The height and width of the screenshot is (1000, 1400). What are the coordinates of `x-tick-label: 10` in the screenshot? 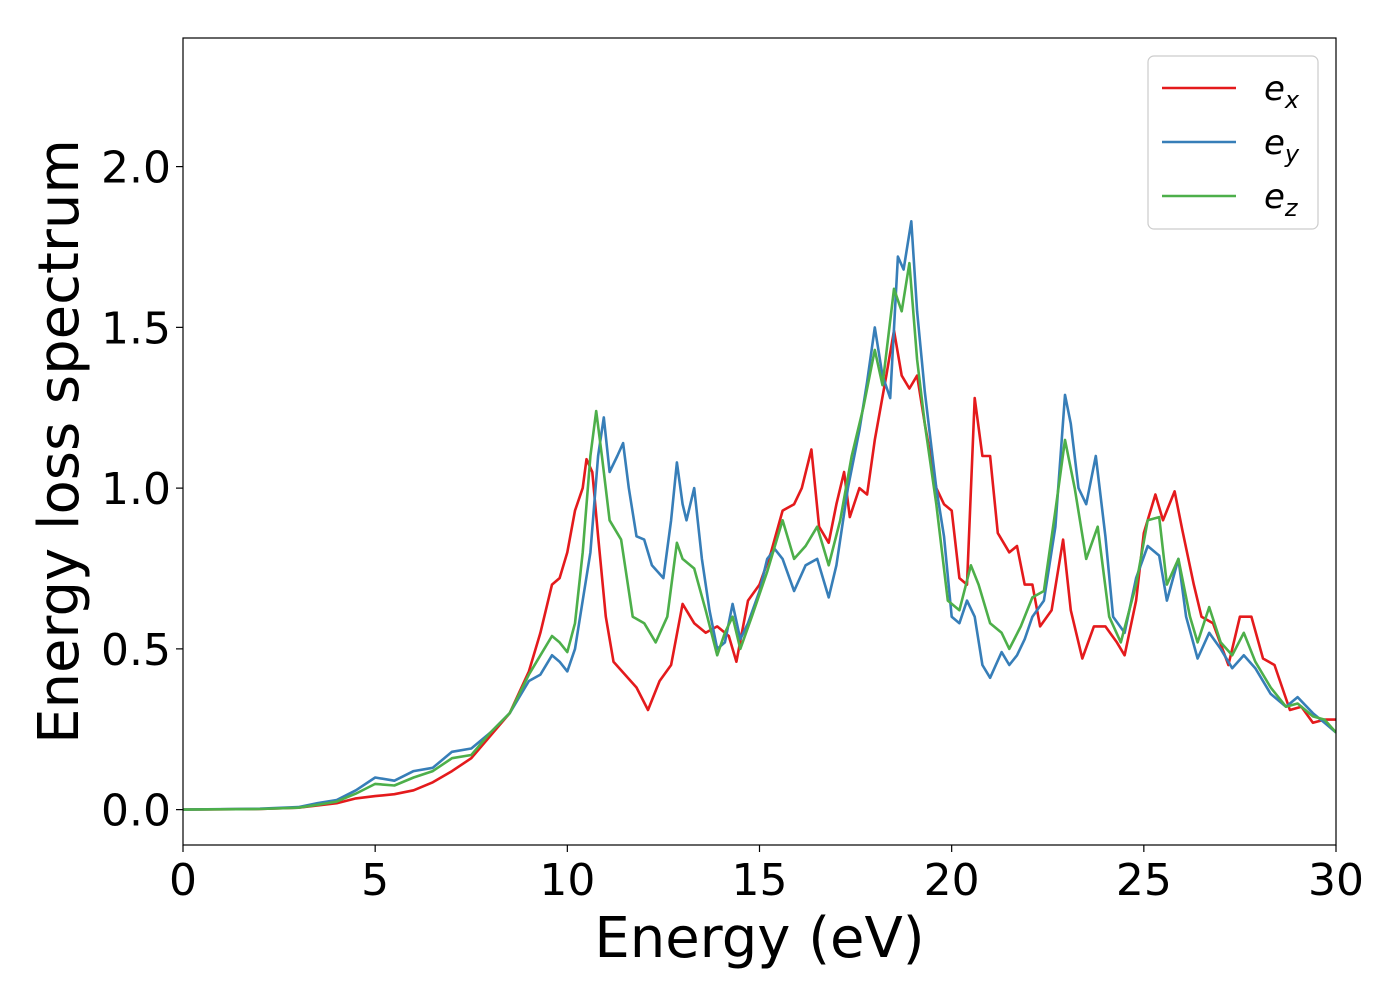 It's located at (567, 880).